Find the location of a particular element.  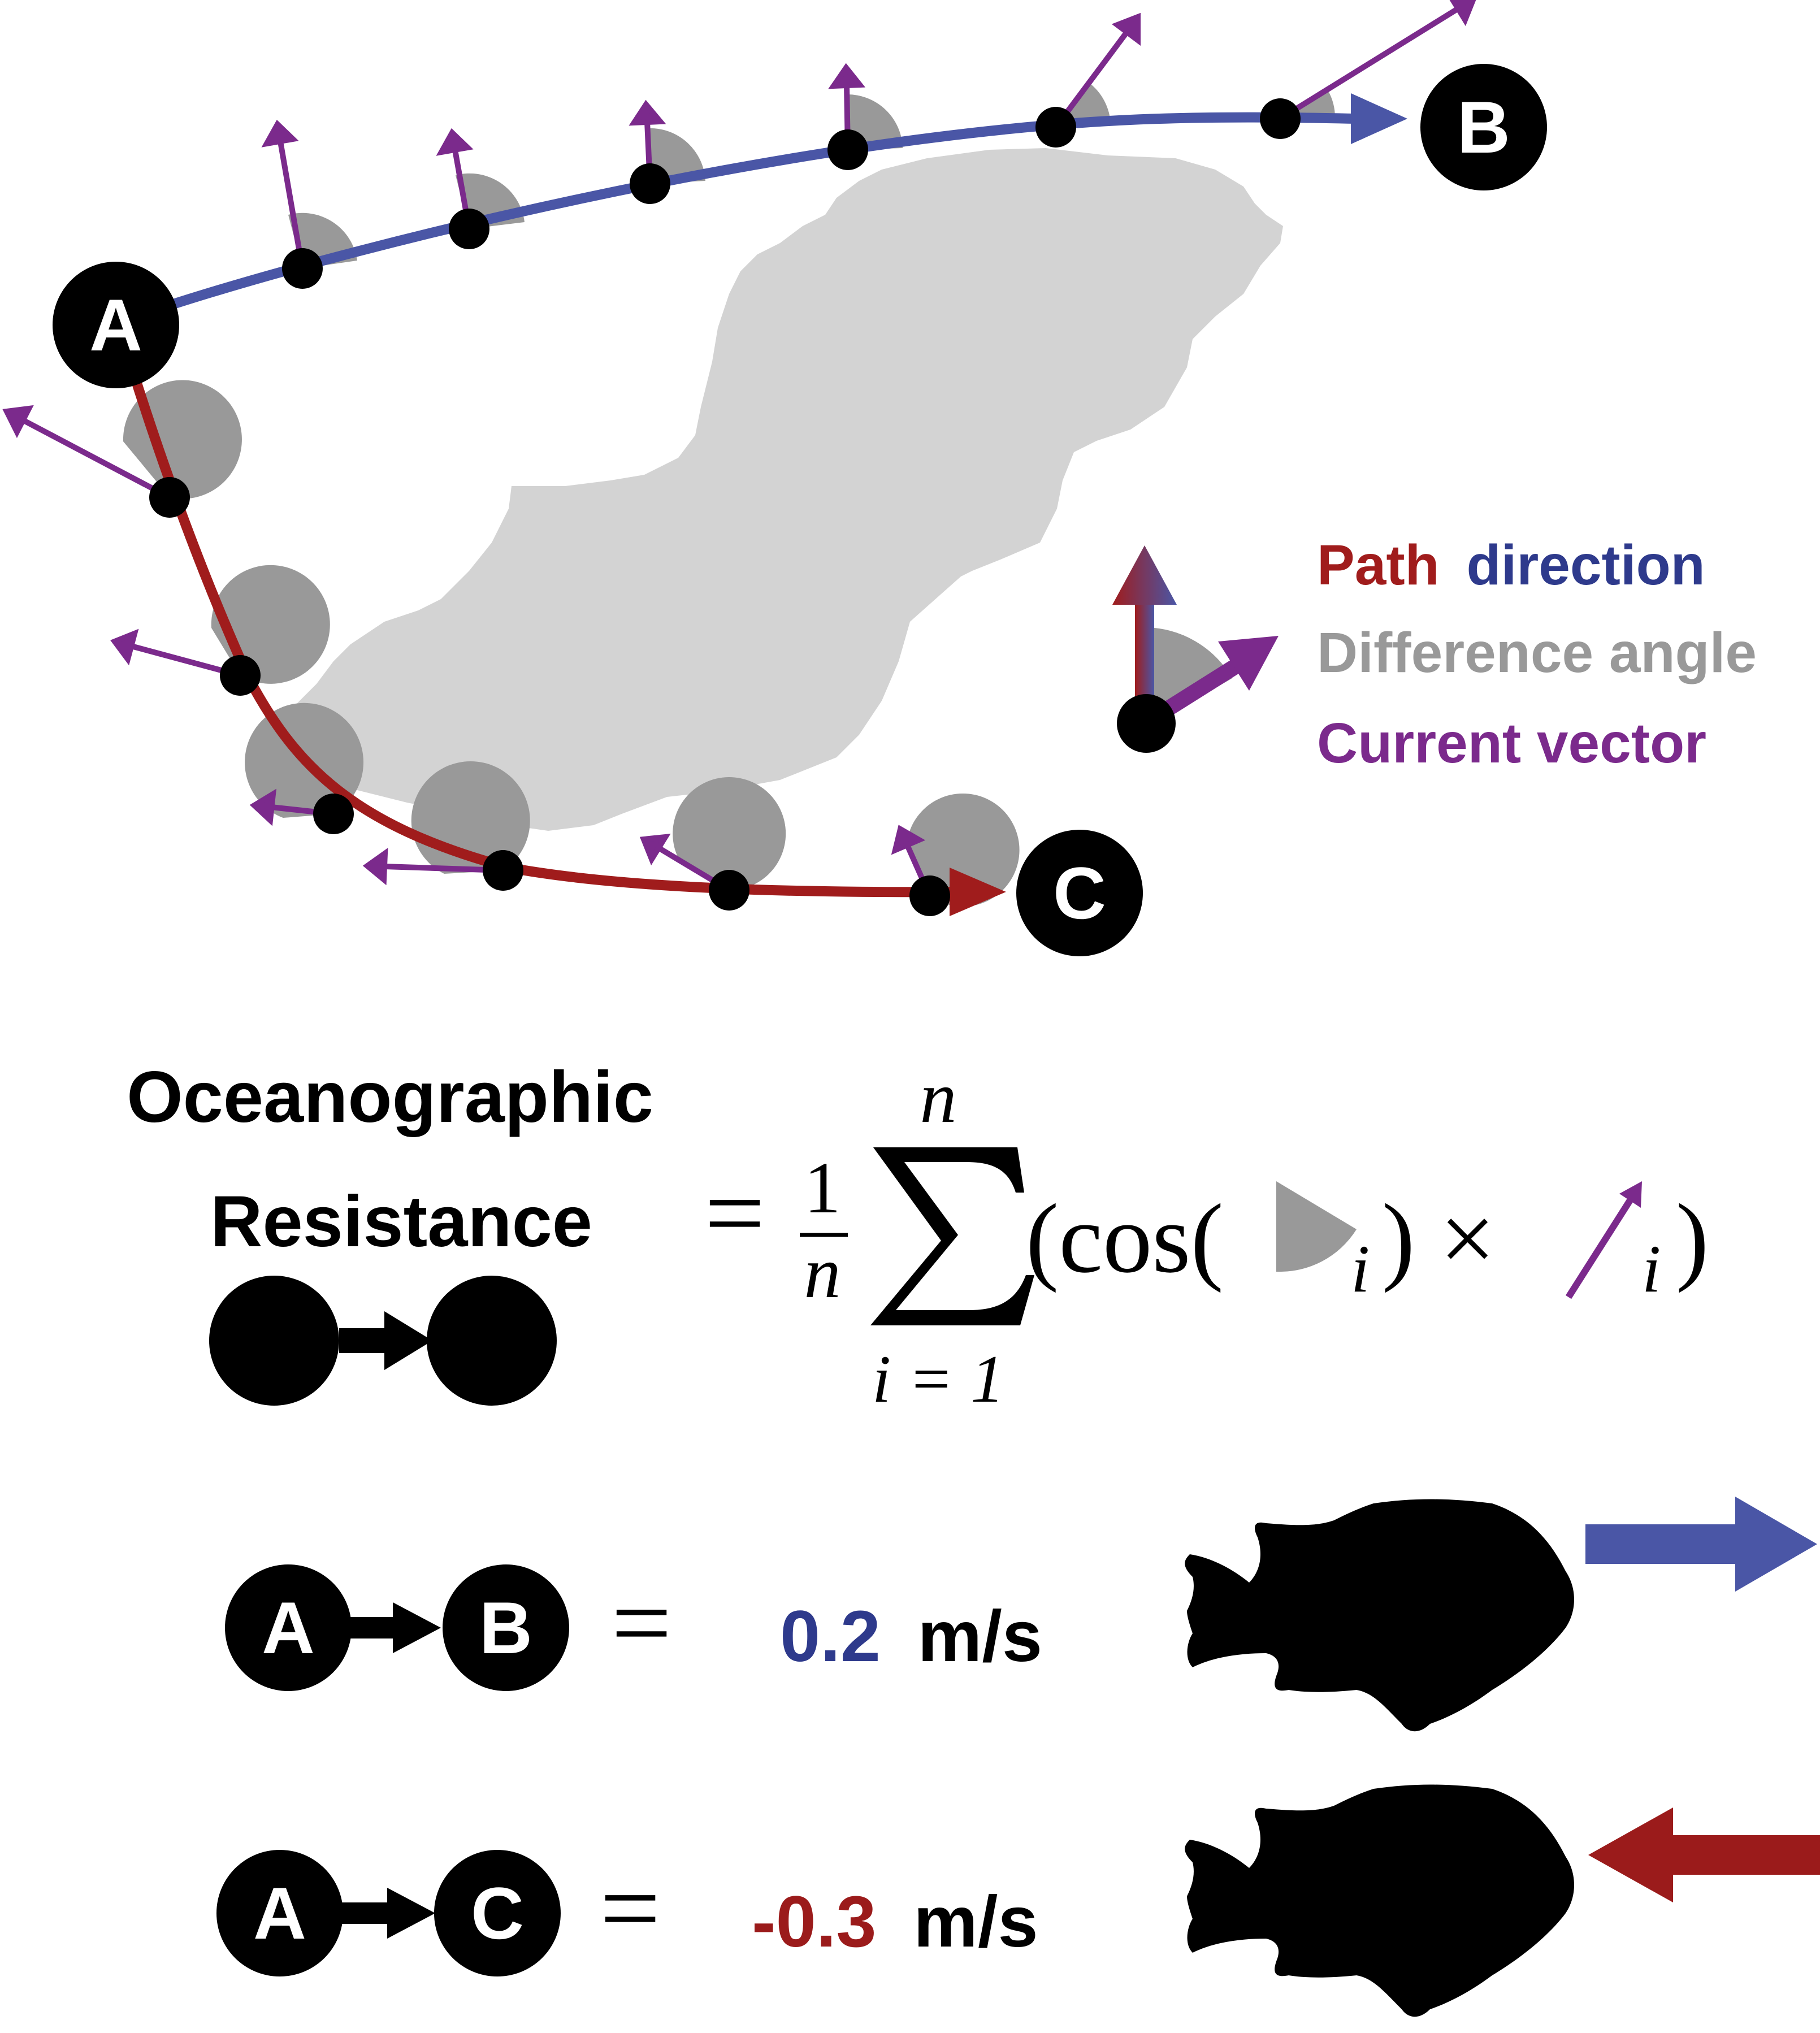

result-row-a-to-c: A C = -0.3 m/s is located at coordinates (1018, 1901).